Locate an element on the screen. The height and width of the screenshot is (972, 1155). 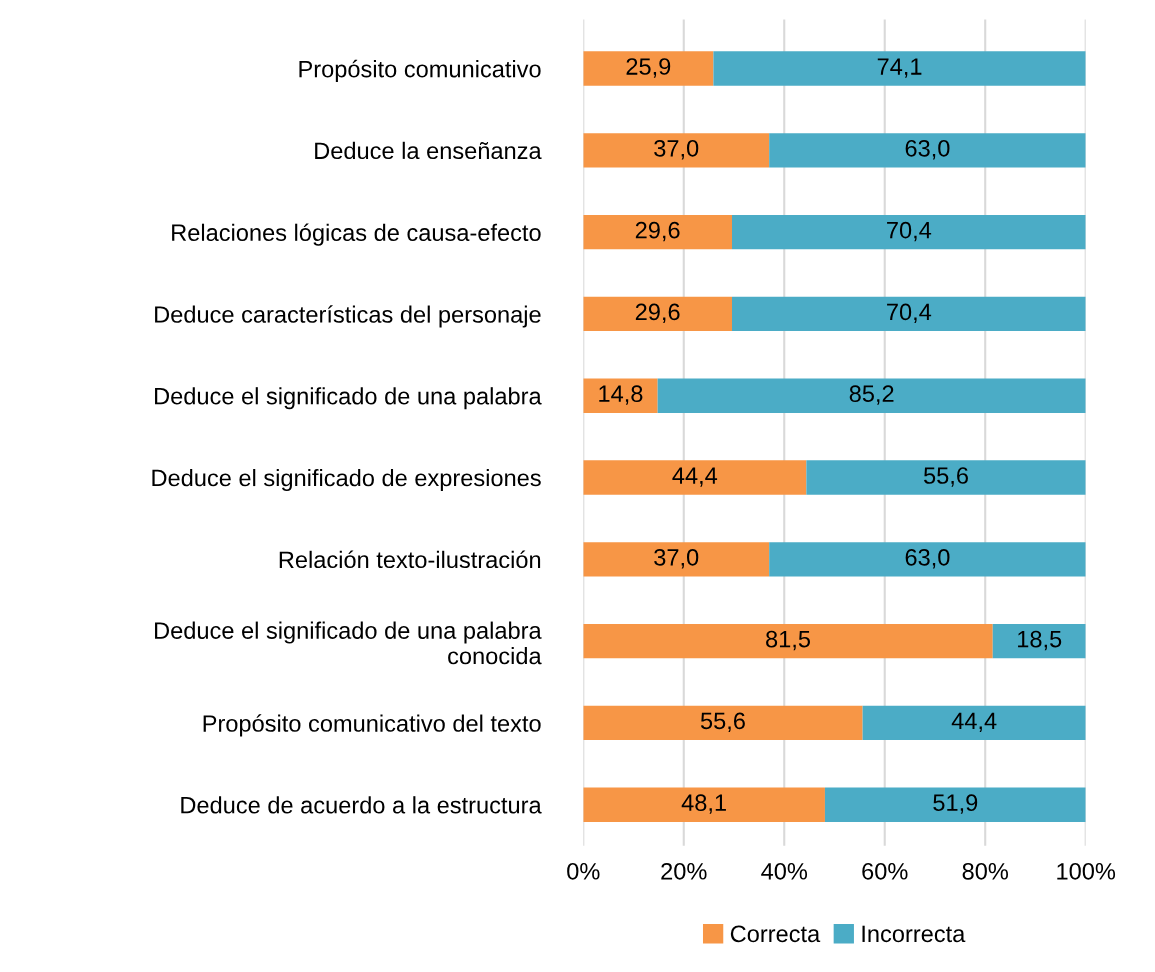
y-tick-label: Deduce el significado de expresiones is located at coordinates (346, 479).